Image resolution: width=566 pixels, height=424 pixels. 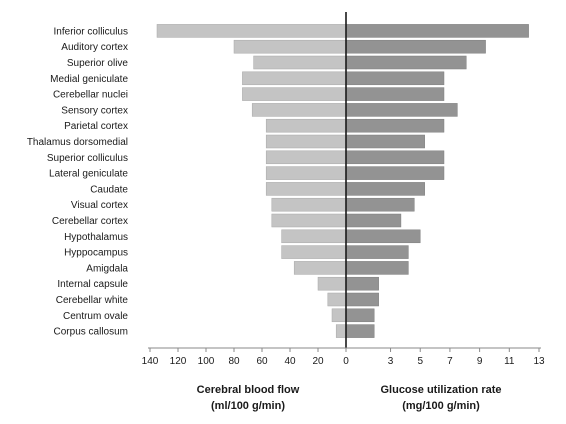 I want to click on left-tick-label: 80, so click(x=234, y=361).